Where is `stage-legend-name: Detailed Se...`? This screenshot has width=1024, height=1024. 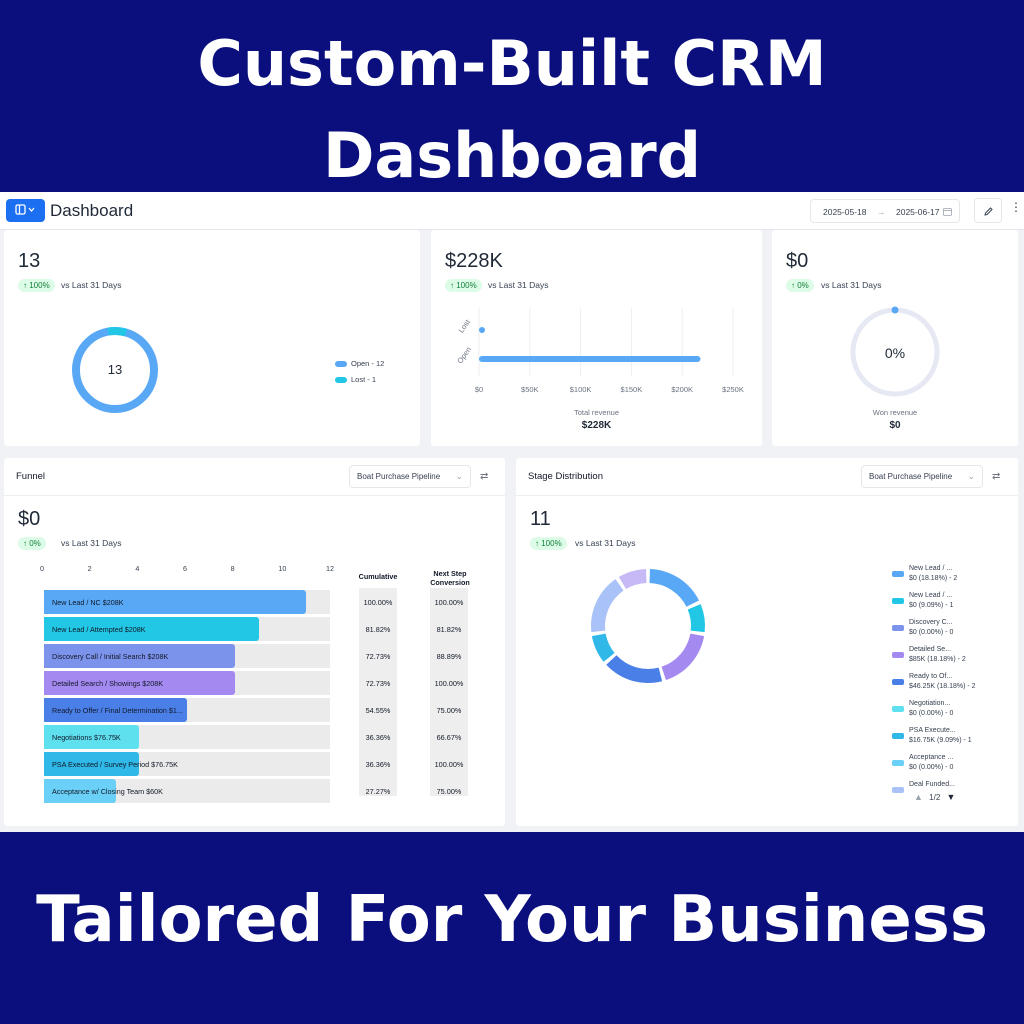 stage-legend-name: Detailed Se... is located at coordinates (930, 649).